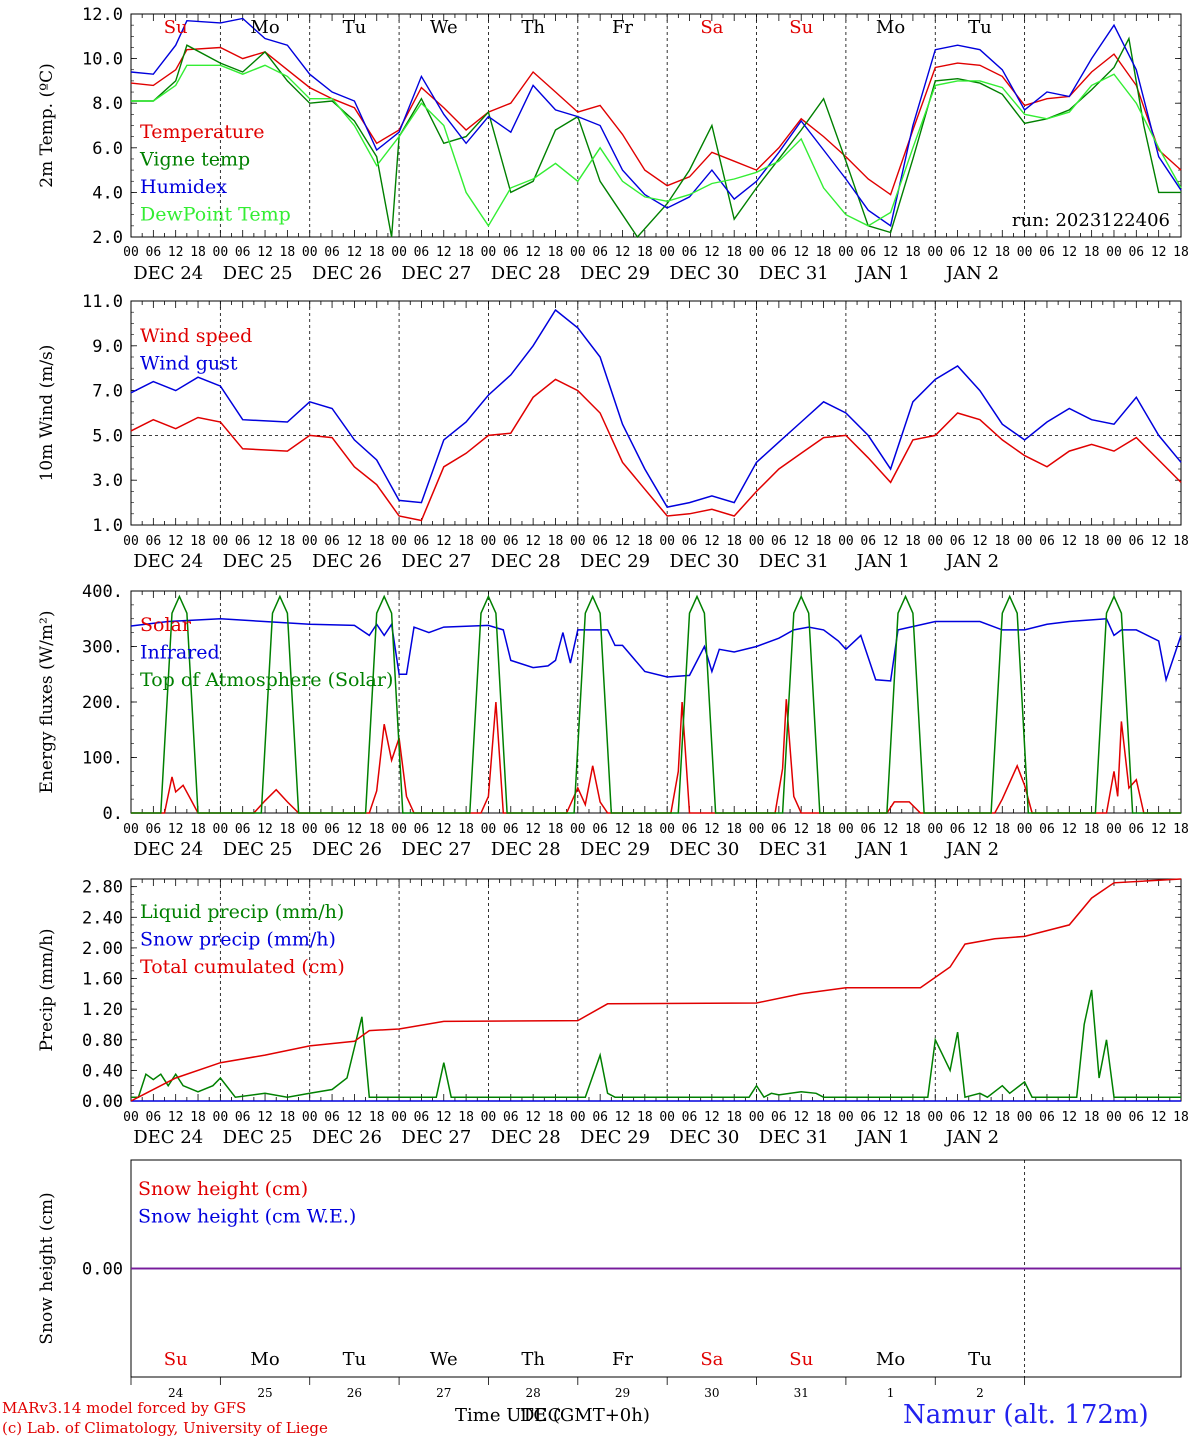 The image size is (1194, 1440). I want to click on day-number-label: 27, so click(443, 1393).